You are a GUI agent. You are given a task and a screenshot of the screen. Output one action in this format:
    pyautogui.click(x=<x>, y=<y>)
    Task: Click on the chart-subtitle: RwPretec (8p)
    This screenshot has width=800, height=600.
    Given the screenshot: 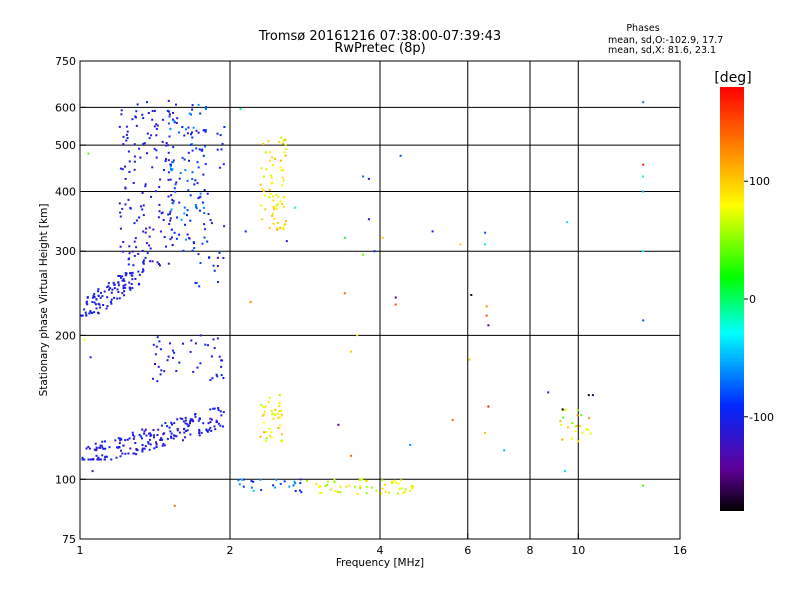 What is the action you would take?
    pyautogui.click(x=379, y=48)
    